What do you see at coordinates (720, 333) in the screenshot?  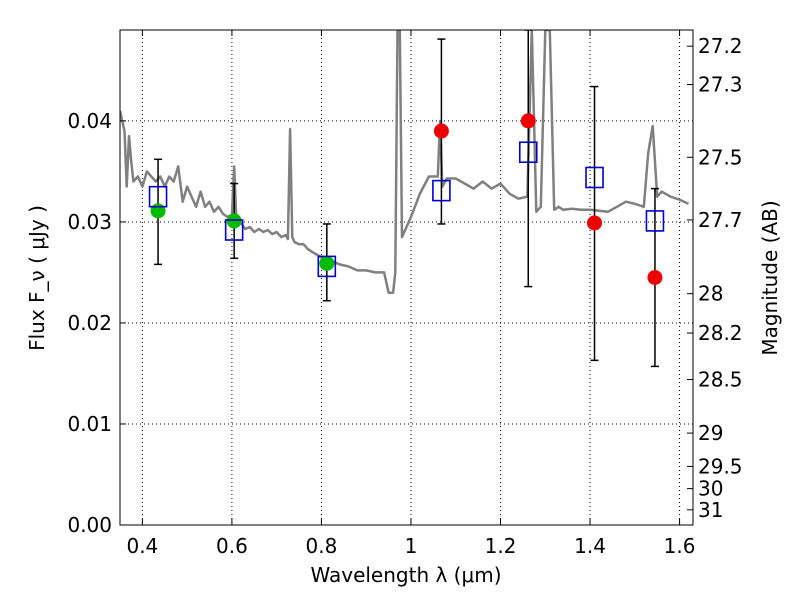 I see `mag-tick-label: 28.2` at bounding box center [720, 333].